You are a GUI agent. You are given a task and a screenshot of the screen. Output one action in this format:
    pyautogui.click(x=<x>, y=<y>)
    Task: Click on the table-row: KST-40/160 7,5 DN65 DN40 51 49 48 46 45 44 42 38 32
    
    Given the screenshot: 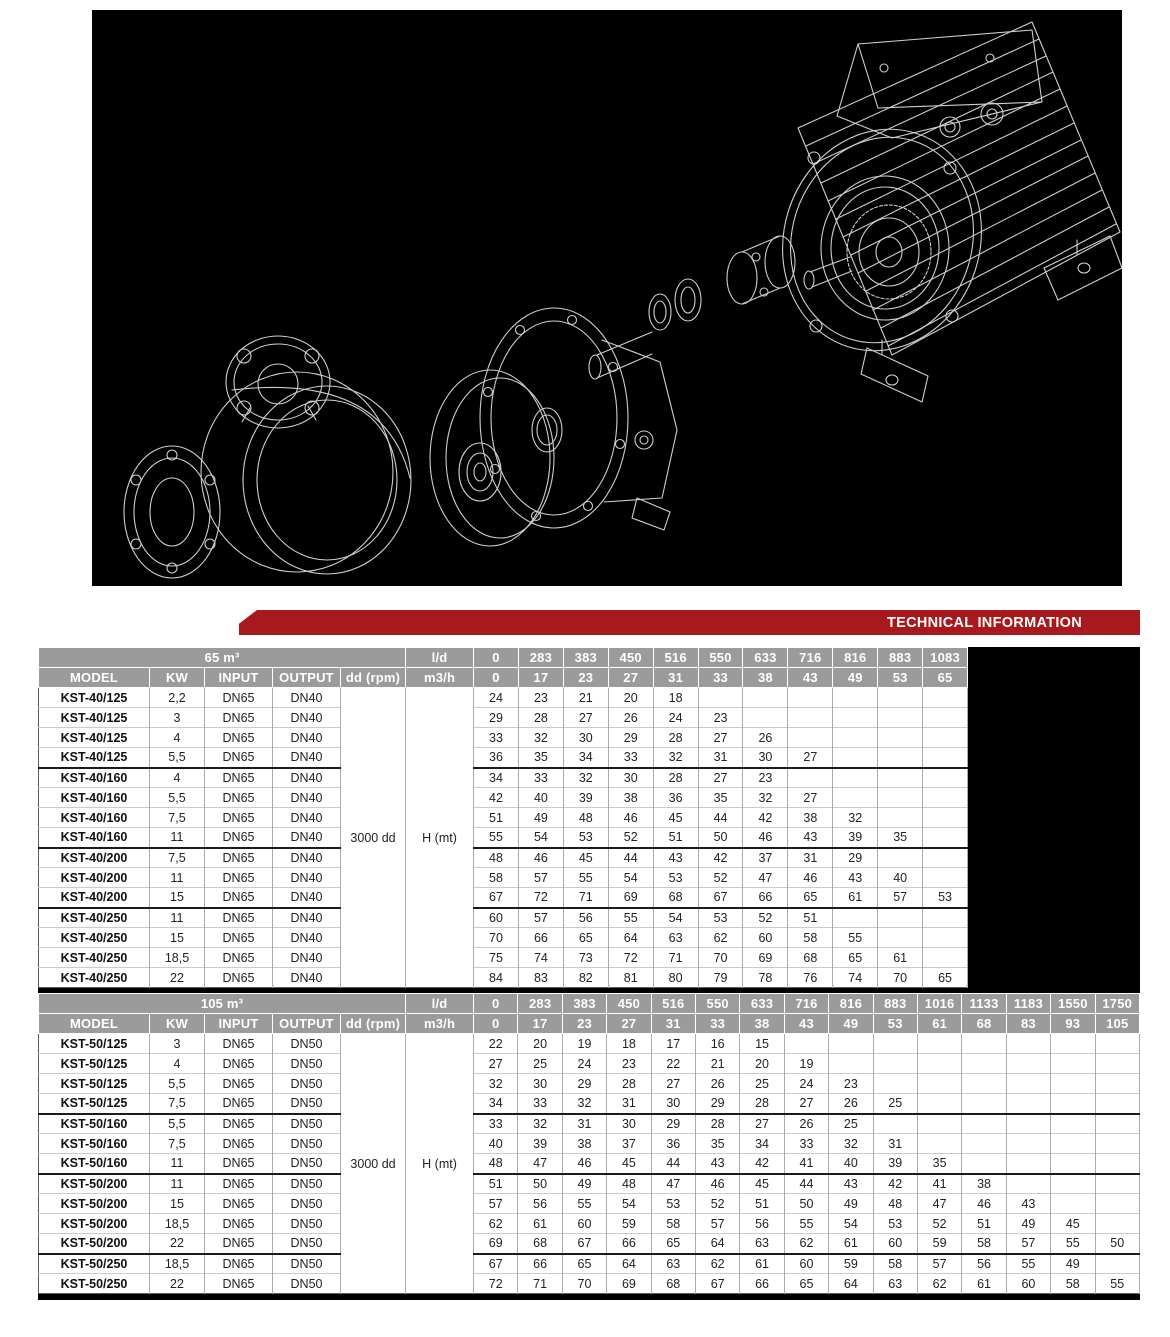 What is the action you would take?
    pyautogui.click(x=503, y=817)
    